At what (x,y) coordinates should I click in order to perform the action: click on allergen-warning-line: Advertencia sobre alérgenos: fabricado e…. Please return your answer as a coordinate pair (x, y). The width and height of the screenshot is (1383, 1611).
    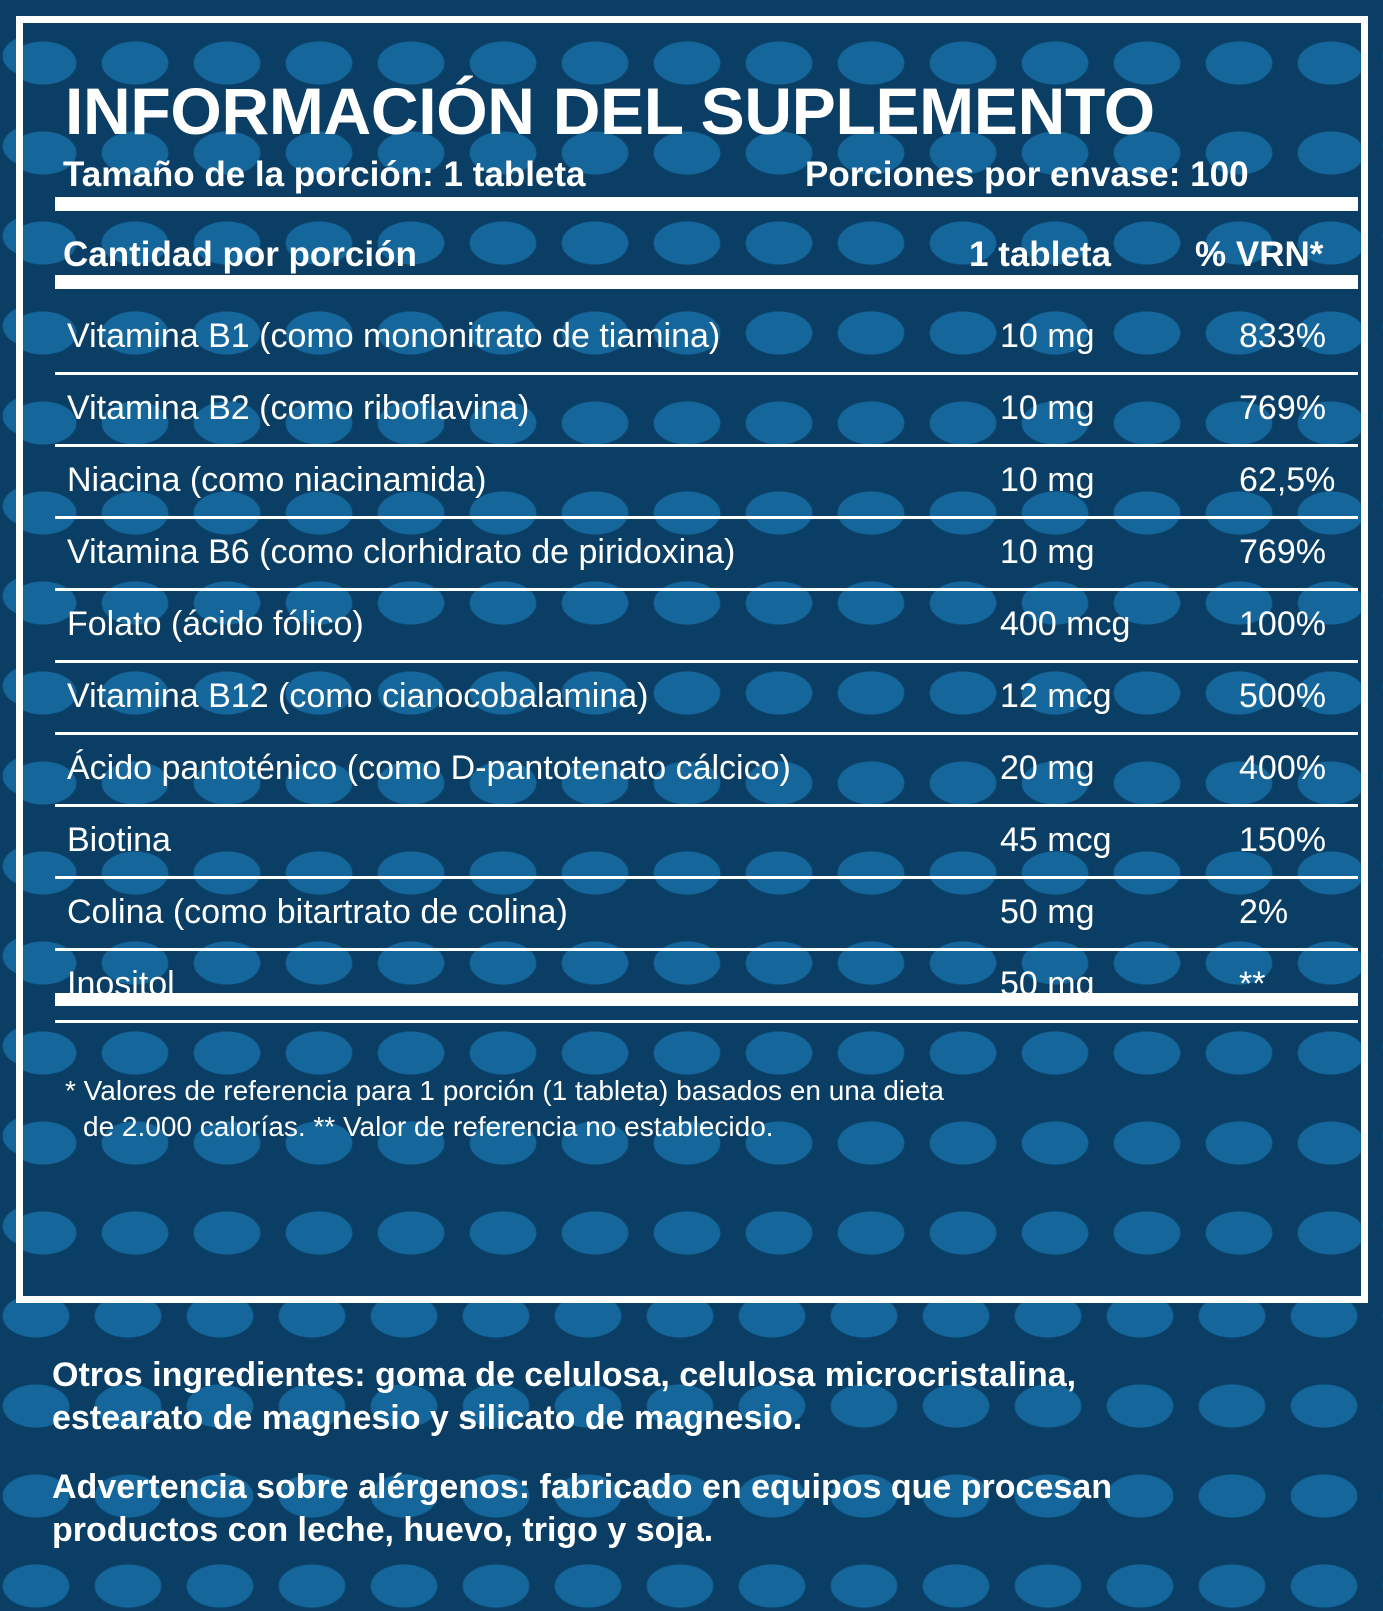
    Looking at the image, I should click on (582, 1487).